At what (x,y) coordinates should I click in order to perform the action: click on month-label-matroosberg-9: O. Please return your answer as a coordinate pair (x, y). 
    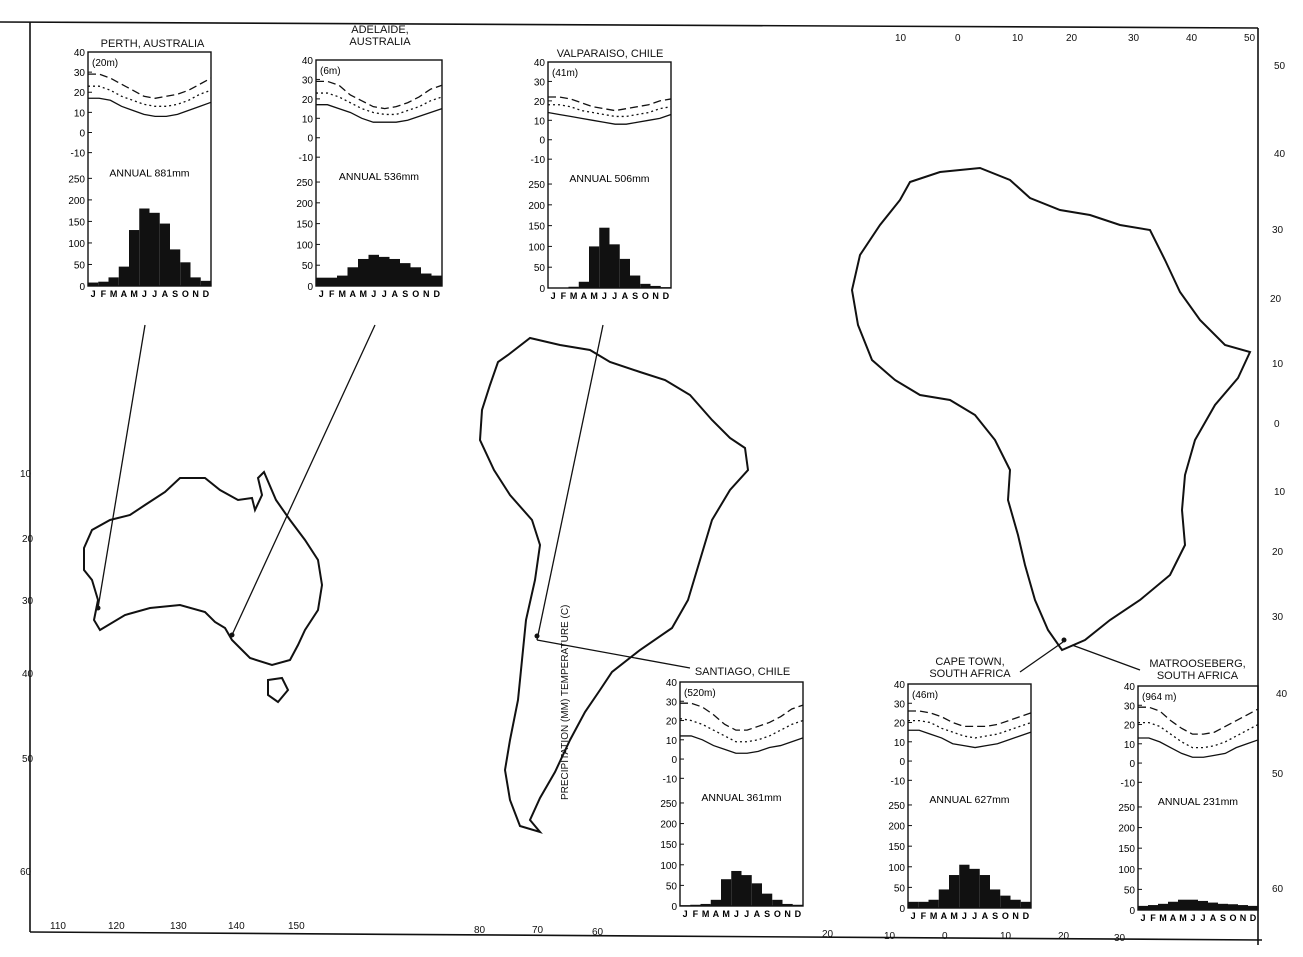
    Looking at the image, I should click on (1232, 918).